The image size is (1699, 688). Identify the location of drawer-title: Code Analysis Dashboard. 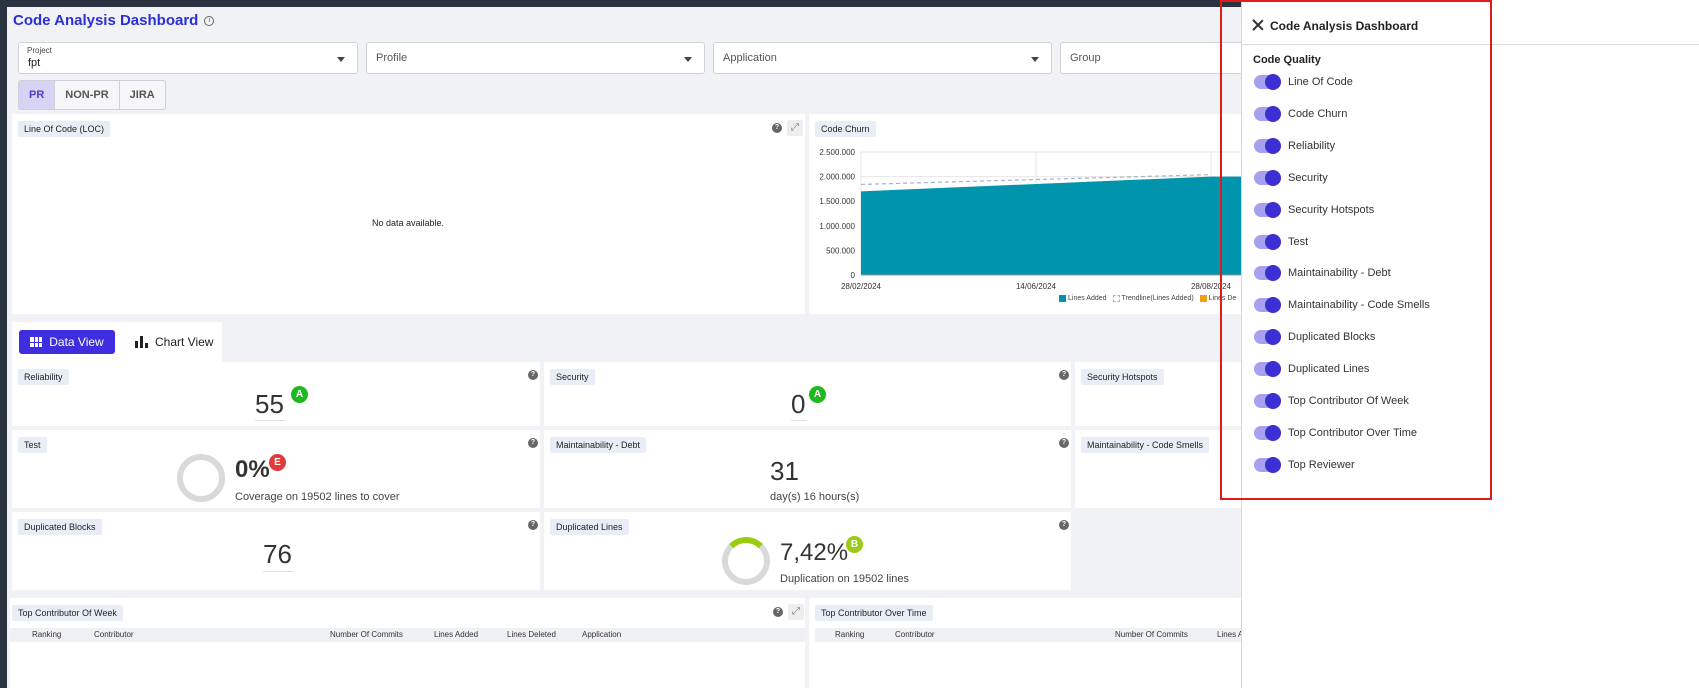
(1344, 26).